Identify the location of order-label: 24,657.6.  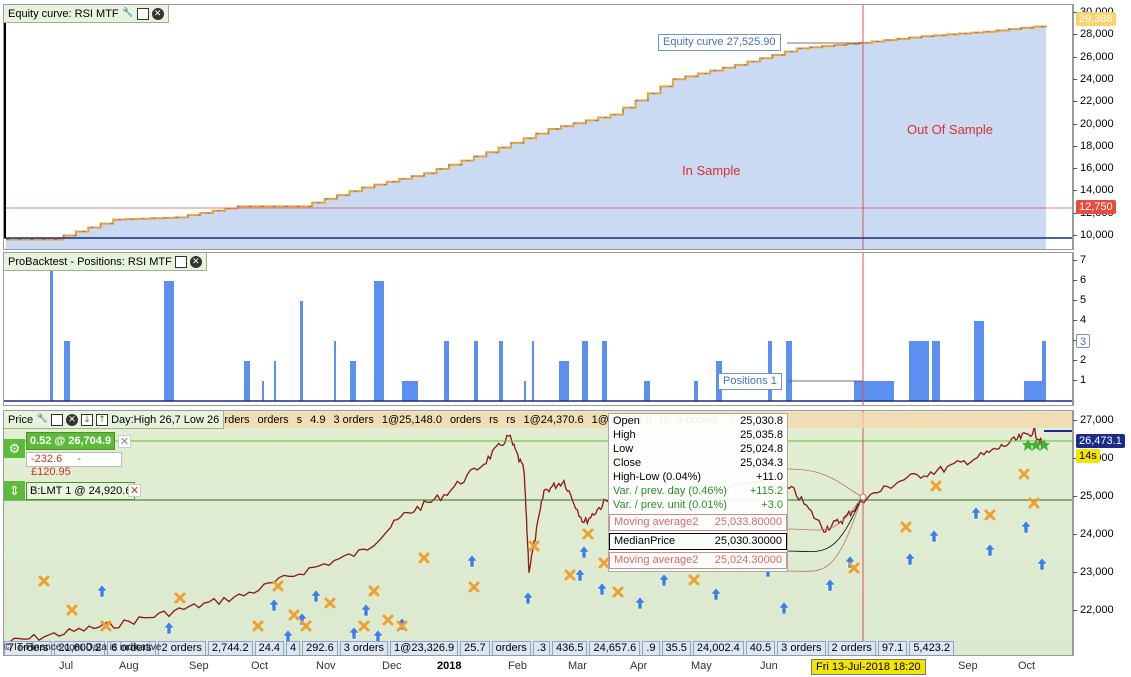
(615, 648).